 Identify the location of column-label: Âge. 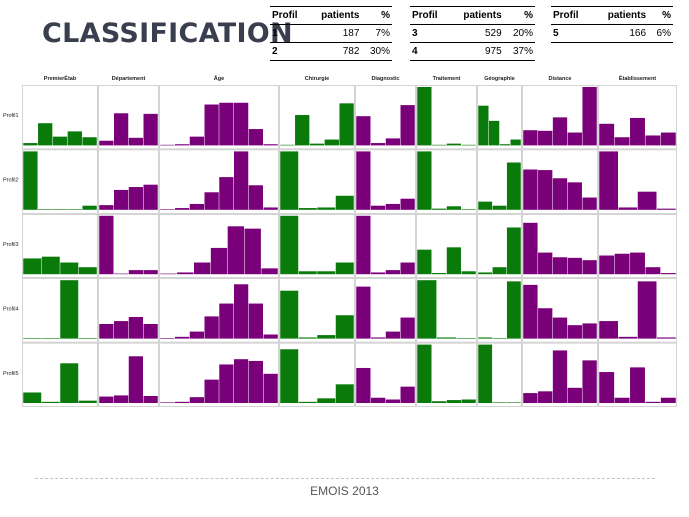
(219, 78).